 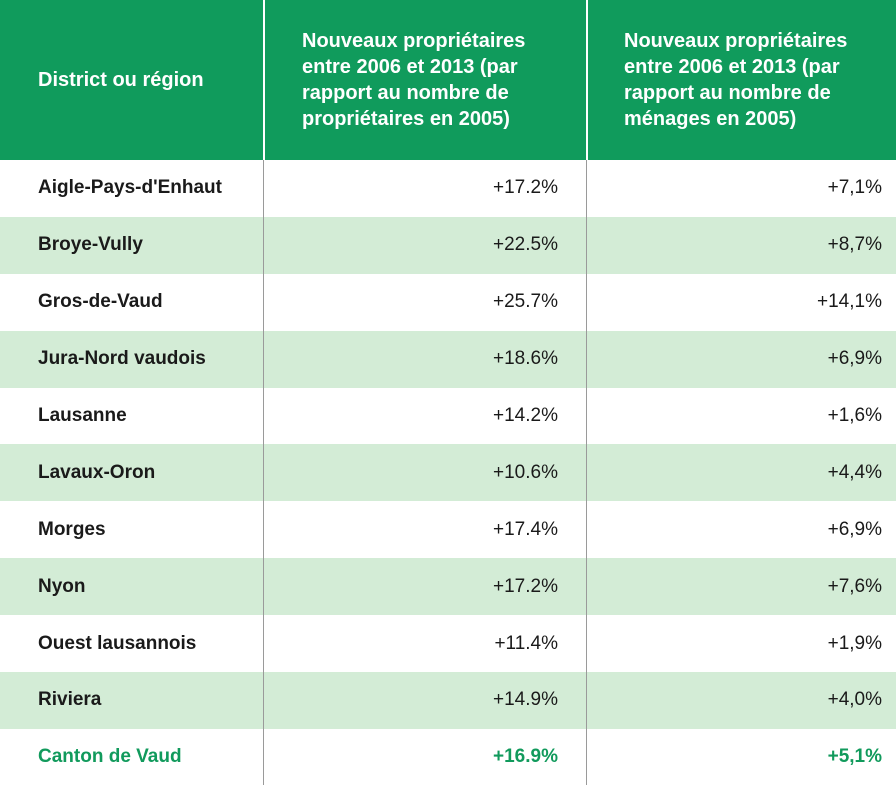 What do you see at coordinates (526, 643) in the screenshot?
I see `proprietaires-cell: +11.4%` at bounding box center [526, 643].